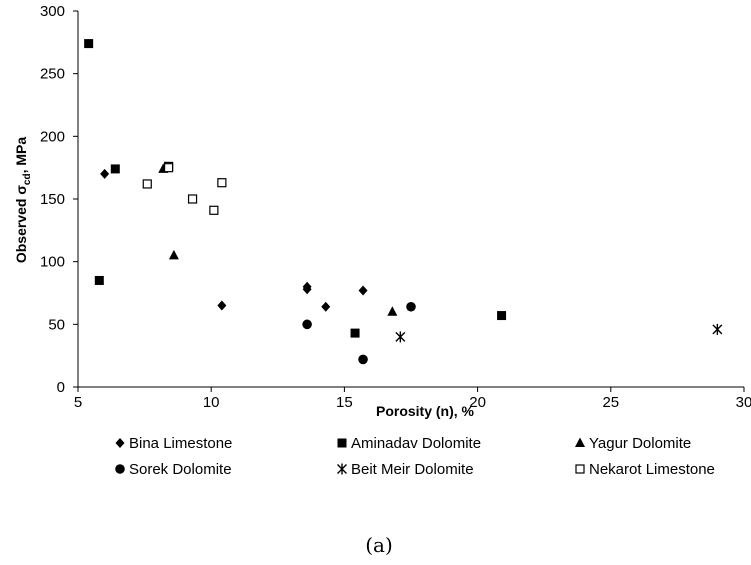 This screenshot has height=565, width=751. Describe the element at coordinates (52, 11) in the screenshot. I see `y-tick-label: 300` at that location.